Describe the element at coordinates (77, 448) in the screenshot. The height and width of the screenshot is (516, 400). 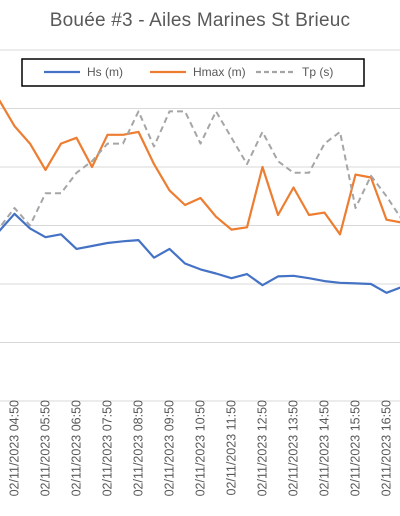
I see `x-tick-label: 02/11/2023 06:50` at that location.